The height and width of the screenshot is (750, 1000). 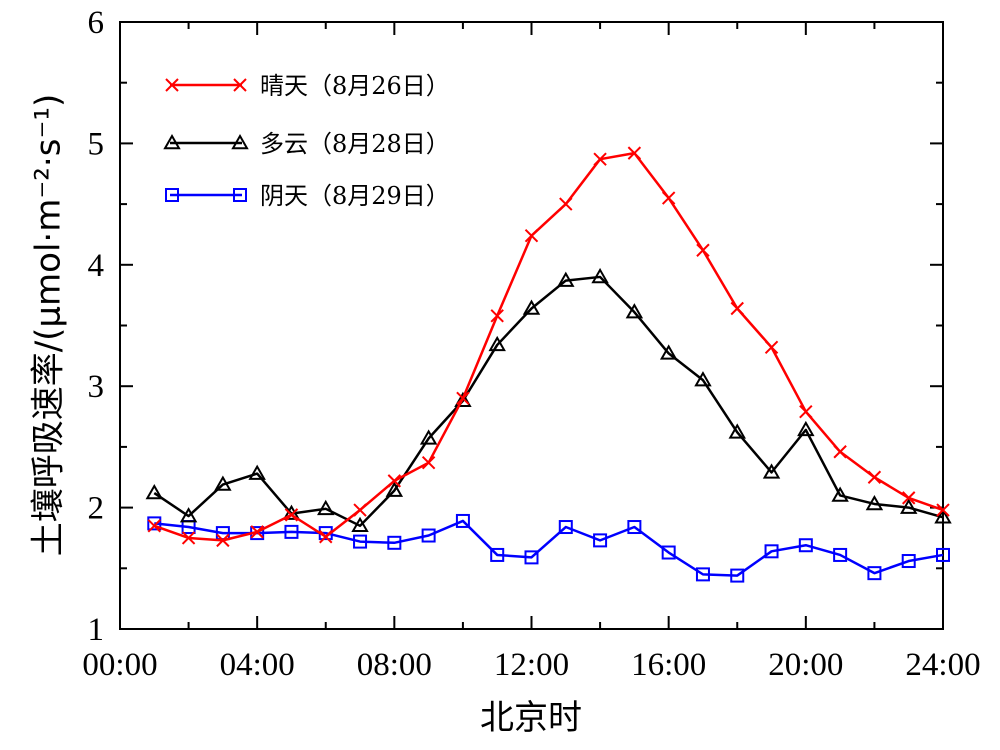 I want to click on x-tick-label: 04:00, so click(x=257, y=665).